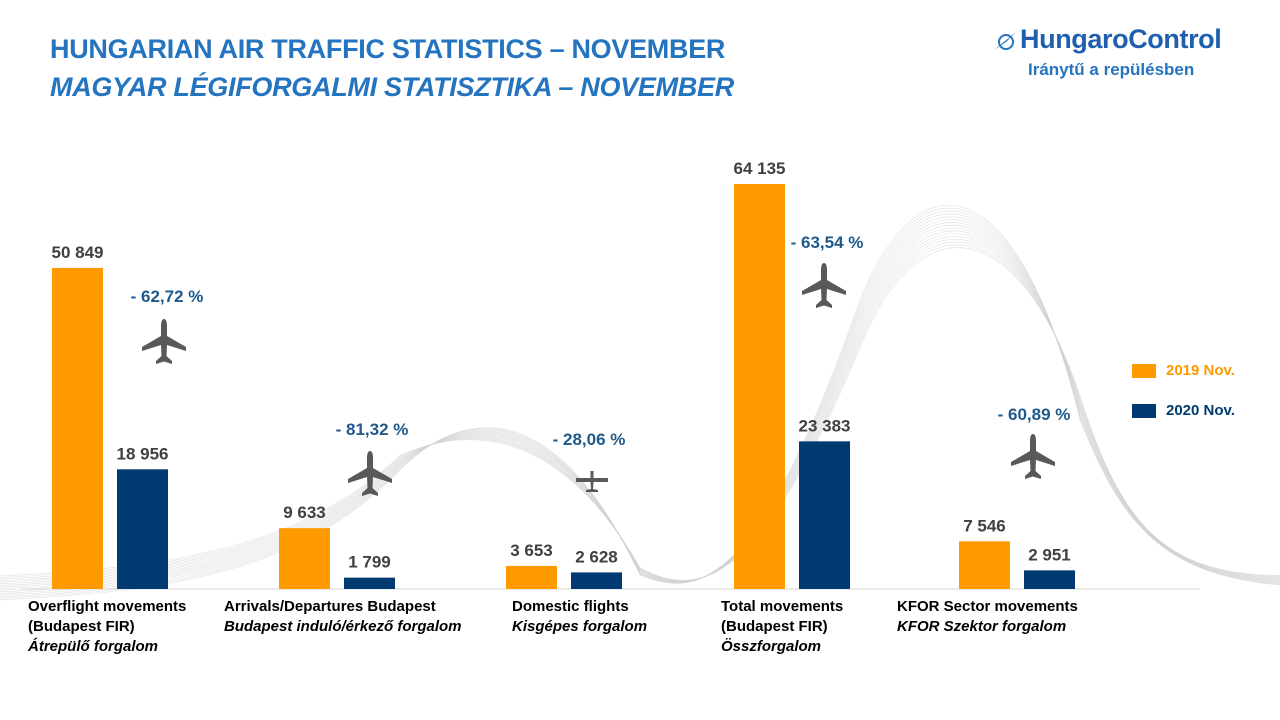  Describe the element at coordinates (1200, 370) in the screenshot. I see `legend-label-2019: 2019 Nov.` at that location.